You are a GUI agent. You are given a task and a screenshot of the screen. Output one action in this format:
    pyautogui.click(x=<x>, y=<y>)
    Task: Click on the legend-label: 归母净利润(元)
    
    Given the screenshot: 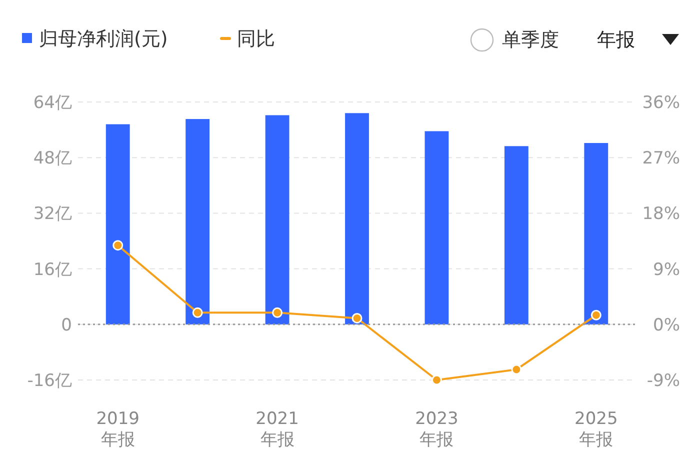 What is the action you would take?
    pyautogui.click(x=103, y=39)
    